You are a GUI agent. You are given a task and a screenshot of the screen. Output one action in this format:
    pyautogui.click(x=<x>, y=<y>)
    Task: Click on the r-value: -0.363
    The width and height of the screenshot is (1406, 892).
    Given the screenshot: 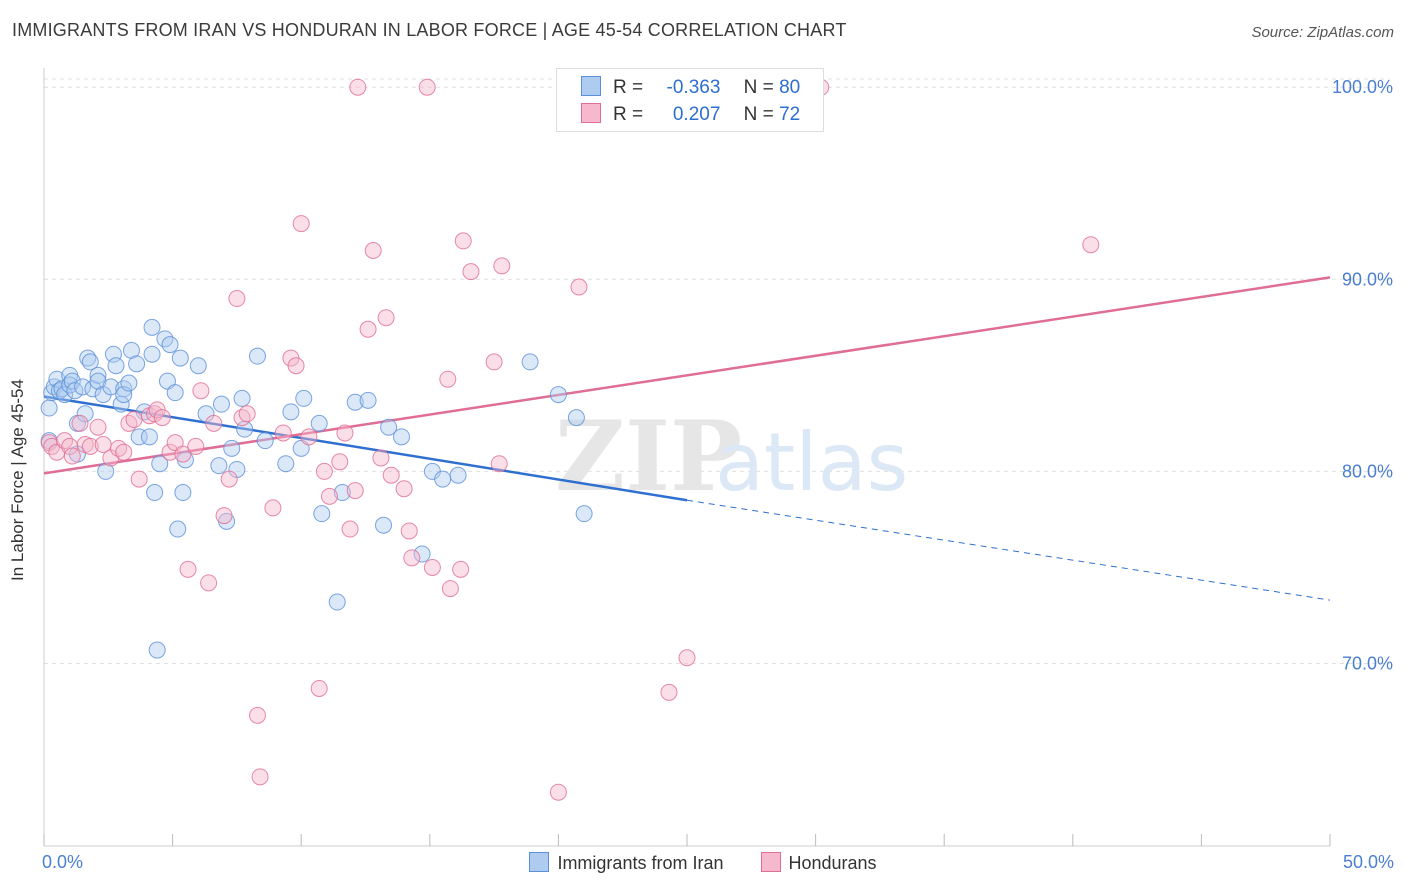 What is the action you would take?
    pyautogui.click(x=693, y=87)
    